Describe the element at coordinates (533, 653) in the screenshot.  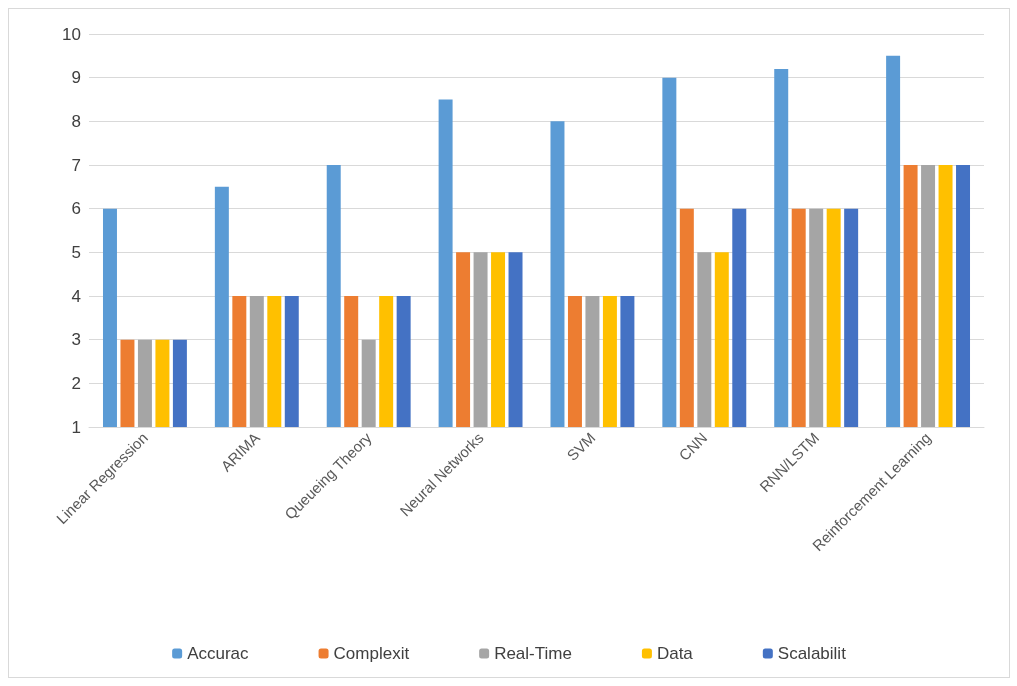
I see `legend-label: Real-Time` at that location.